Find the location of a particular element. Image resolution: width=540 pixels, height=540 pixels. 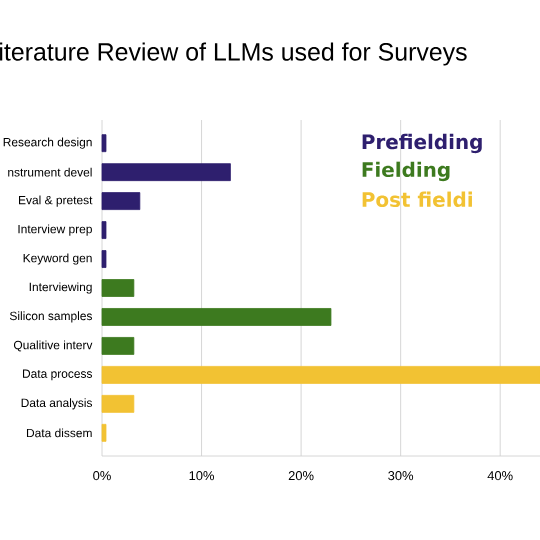

chart-title: iterature Review of LLMs used for Surveys is located at coordinates (233, 54).